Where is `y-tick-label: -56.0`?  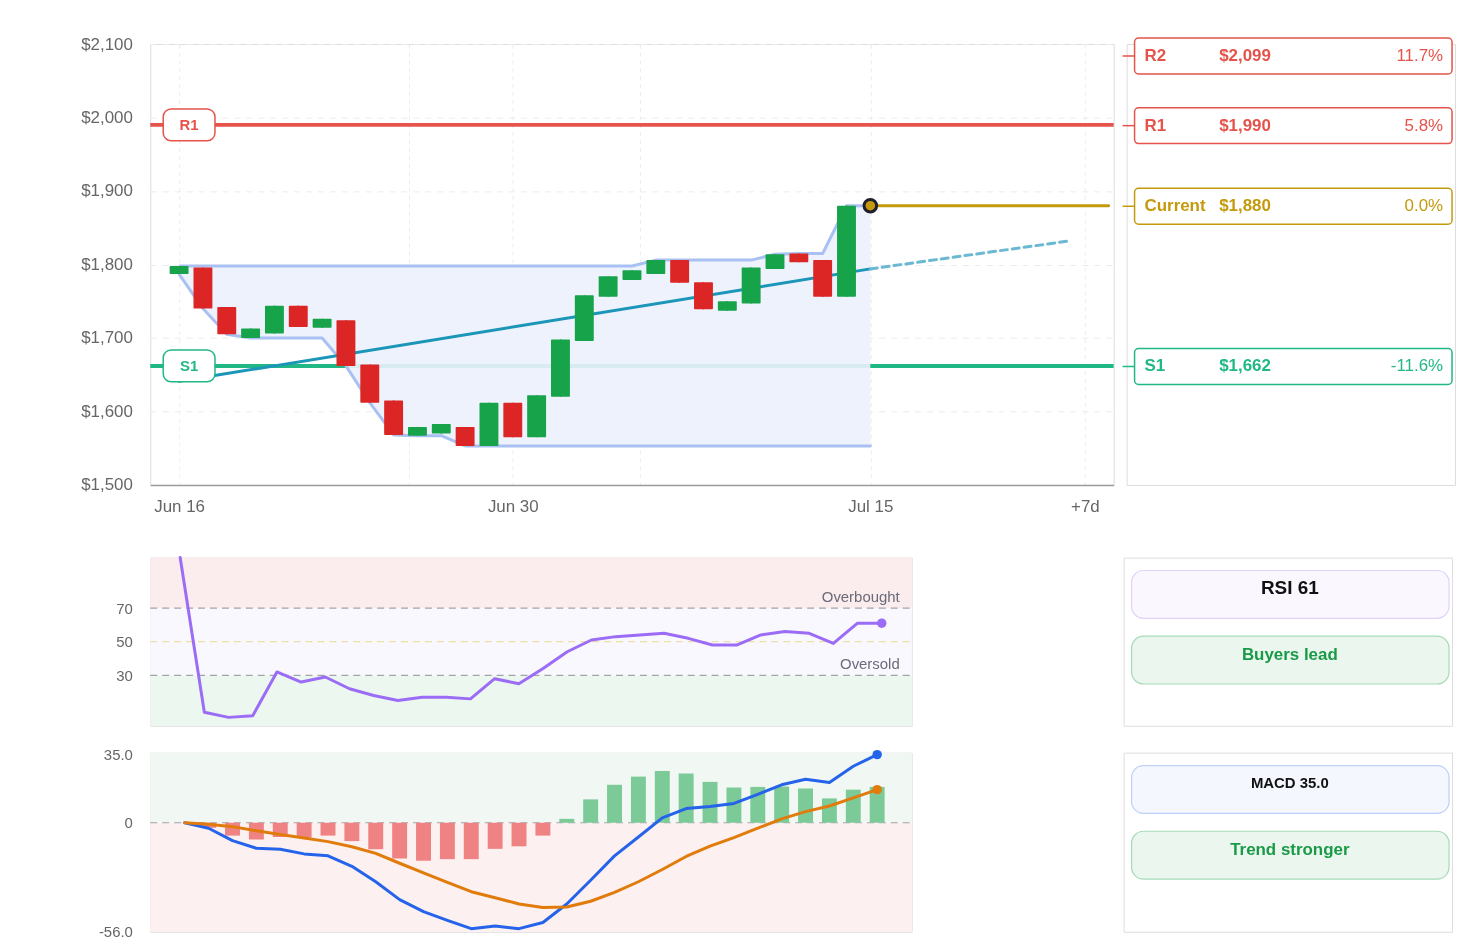
y-tick-label: -56.0 is located at coordinates (115, 932).